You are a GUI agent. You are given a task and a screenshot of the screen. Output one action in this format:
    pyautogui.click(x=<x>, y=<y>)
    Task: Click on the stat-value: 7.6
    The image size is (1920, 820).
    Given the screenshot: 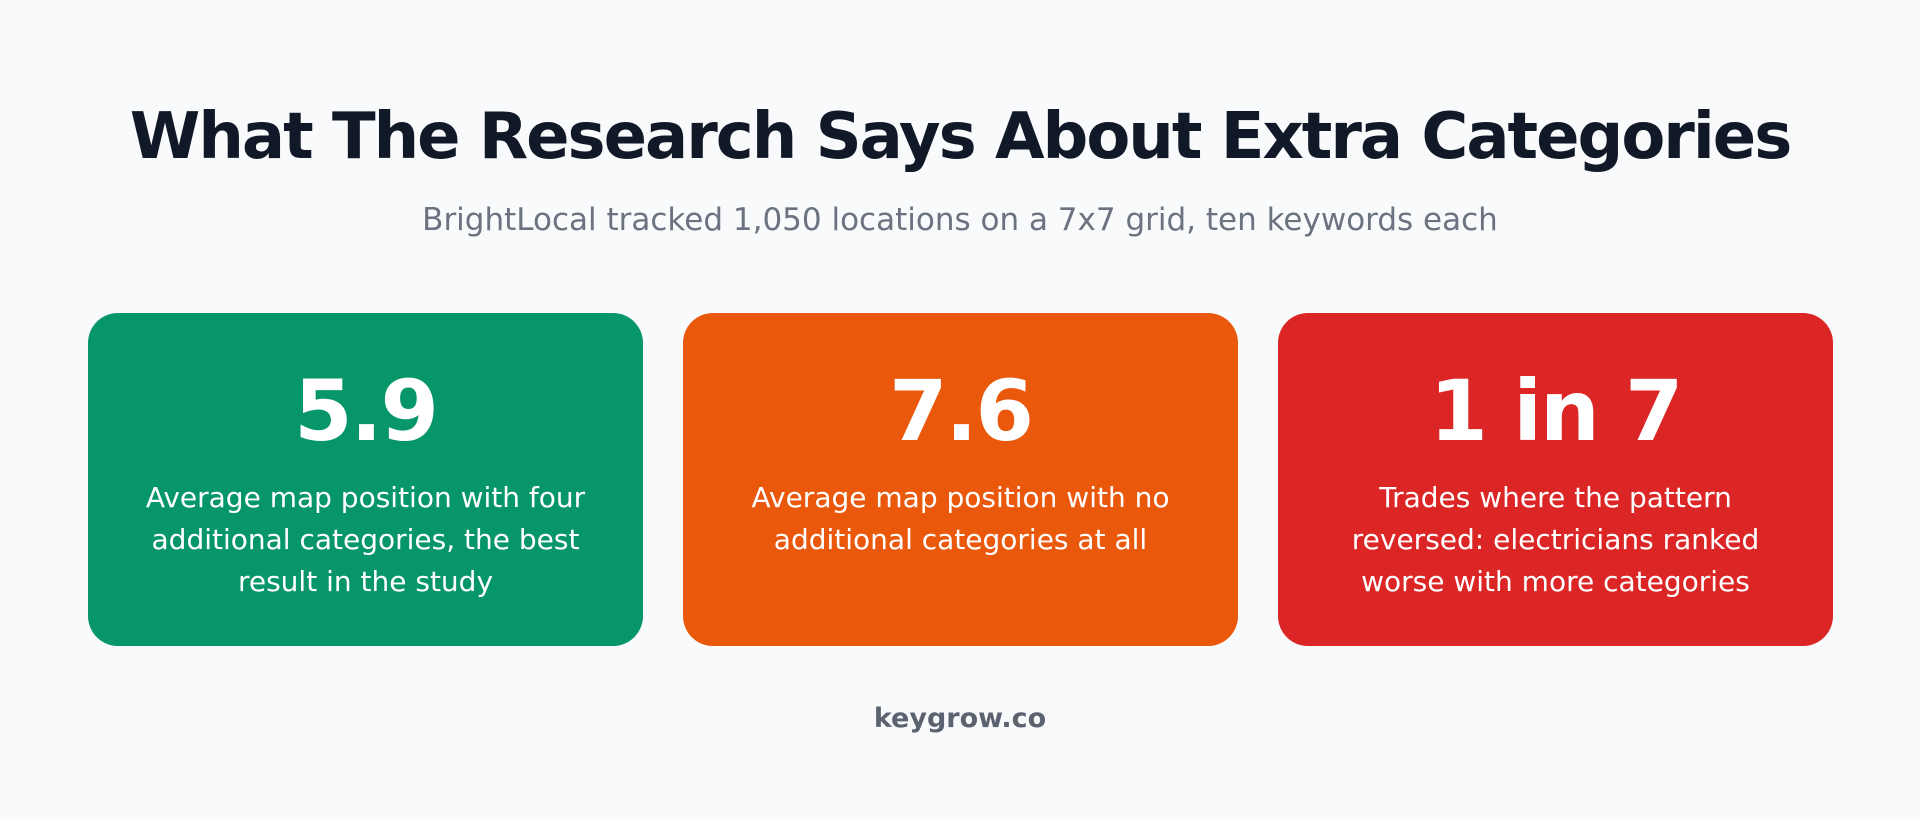 What is the action you would take?
    pyautogui.click(x=961, y=411)
    